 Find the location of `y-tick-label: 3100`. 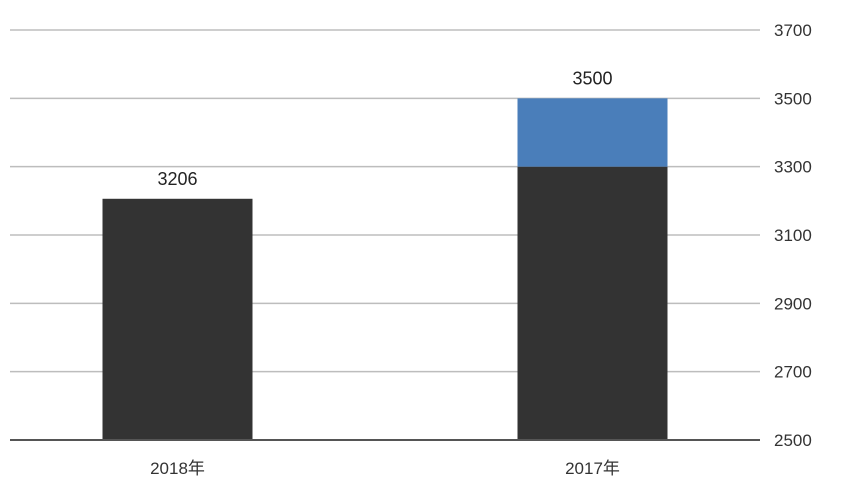

y-tick-label: 3100 is located at coordinates (793, 235).